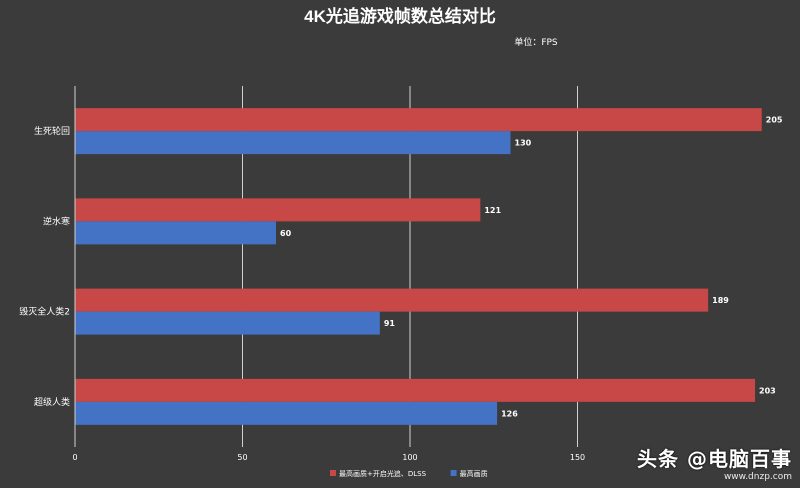  Describe the element at coordinates (474, 473) in the screenshot. I see `legend-label: 最高画质` at that location.